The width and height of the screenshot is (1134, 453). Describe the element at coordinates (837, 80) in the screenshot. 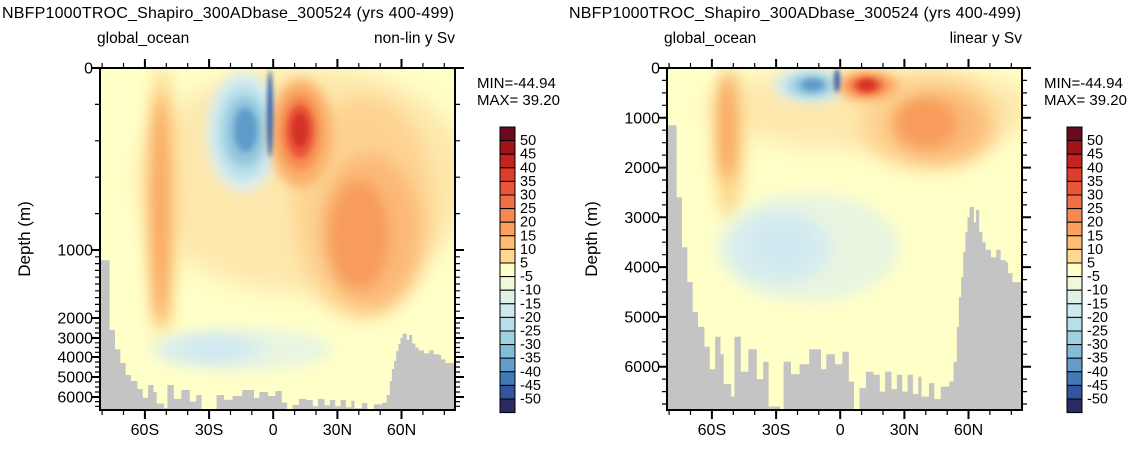

I see `contour-feature-equator-negative-sliver` at that location.